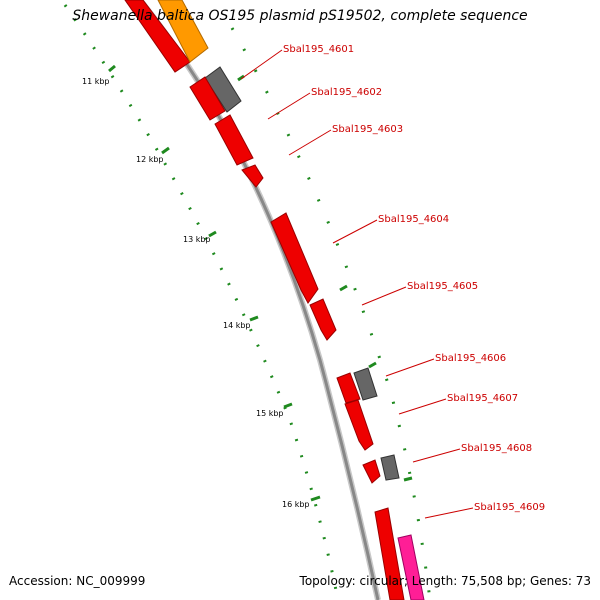  What do you see at coordinates (371, 471) in the screenshot?
I see `feature-red-4608a` at bounding box center [371, 471].